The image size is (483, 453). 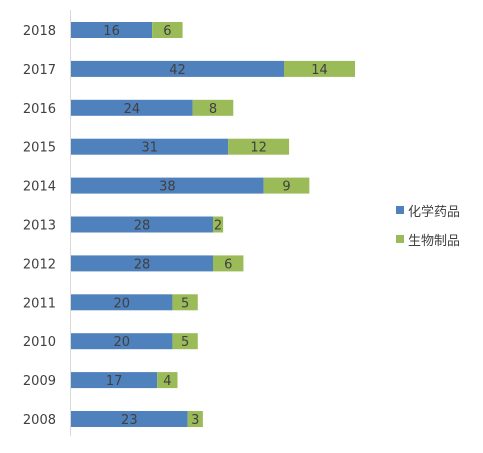 I want to click on data-label: 3, so click(x=195, y=420).